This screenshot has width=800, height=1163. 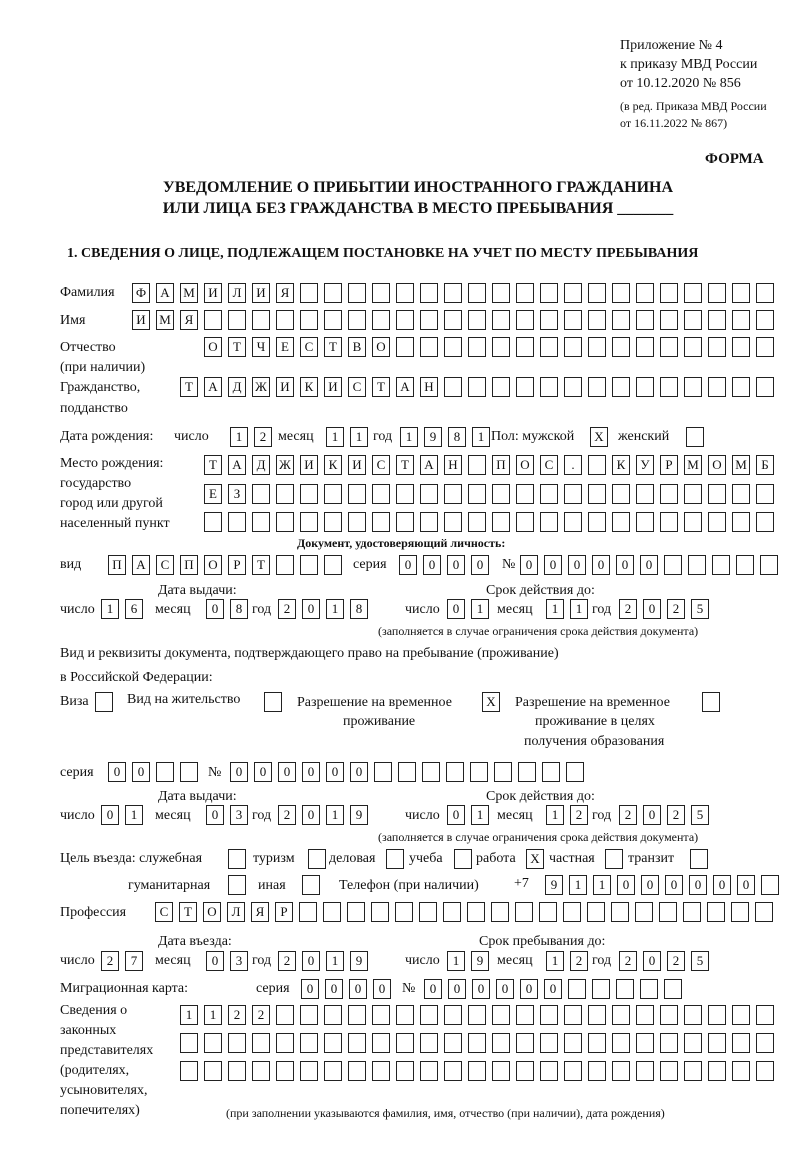 What do you see at coordinates (700, 961) in the screenshot?
I see `until-year-cell: 5` at bounding box center [700, 961].